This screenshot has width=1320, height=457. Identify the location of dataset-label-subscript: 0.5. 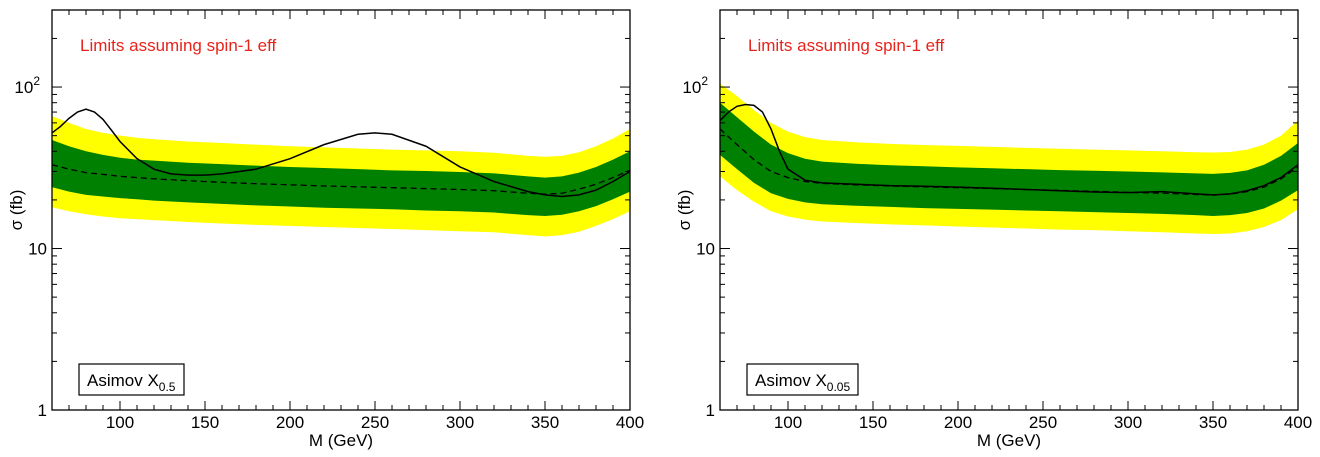
(167, 387).